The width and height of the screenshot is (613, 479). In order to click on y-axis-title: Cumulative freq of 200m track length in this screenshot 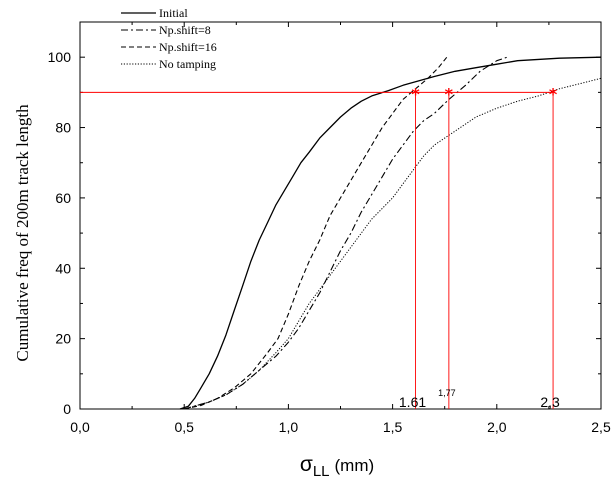, I will do `click(22, 233)`.